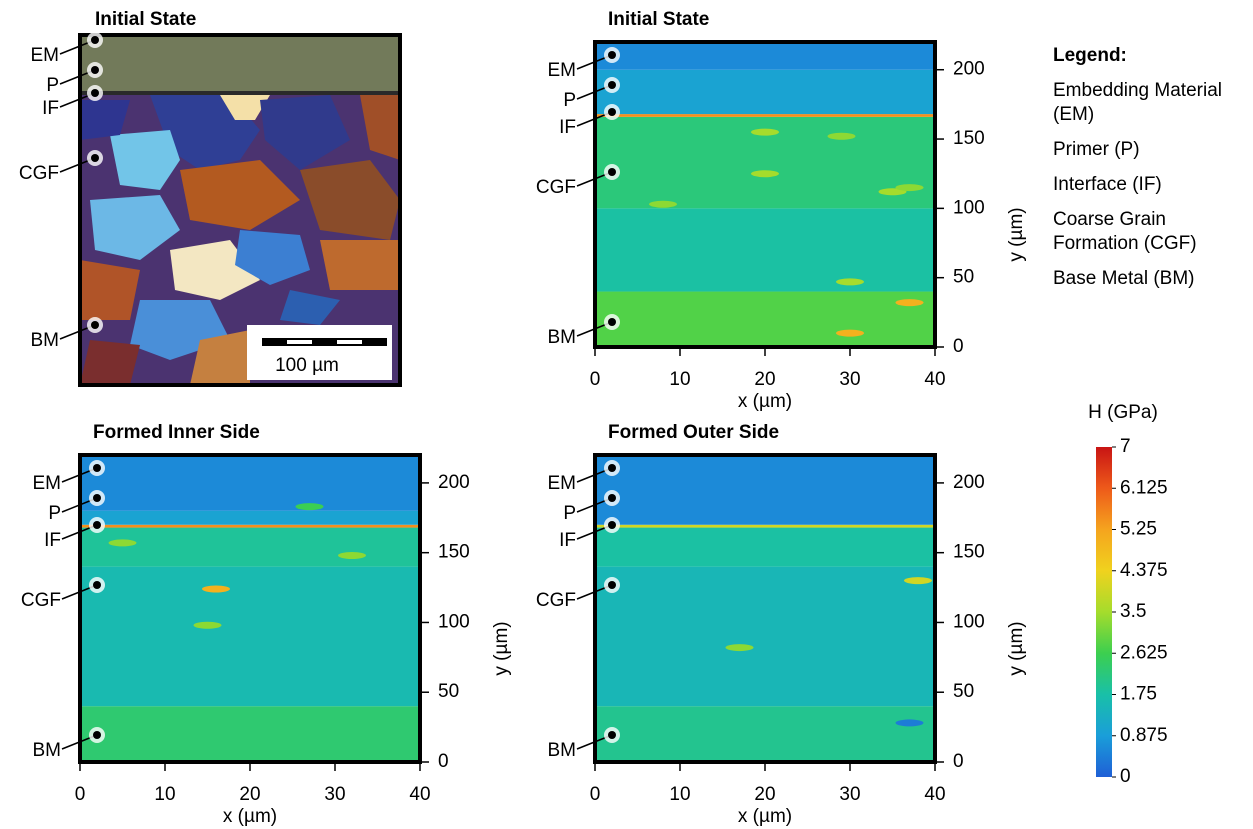  I want to click on y-tick-label: 50, so click(963, 691).